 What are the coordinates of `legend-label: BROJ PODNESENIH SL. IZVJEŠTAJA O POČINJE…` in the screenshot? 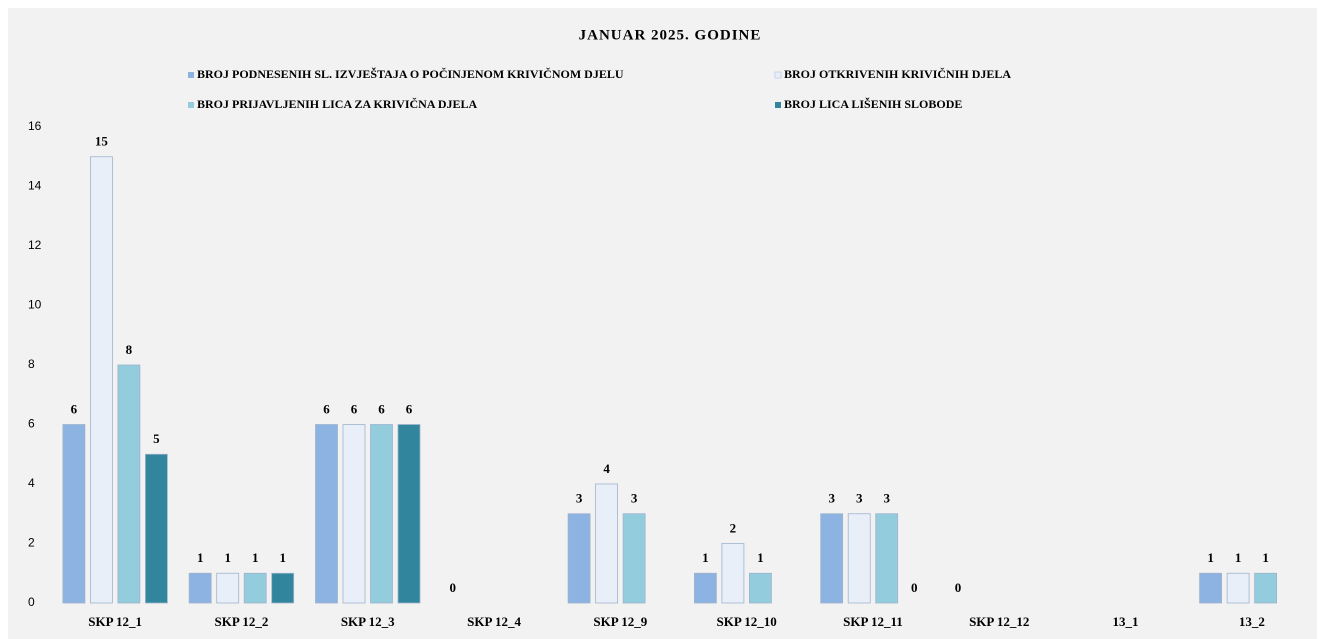 It's located at (410, 74).